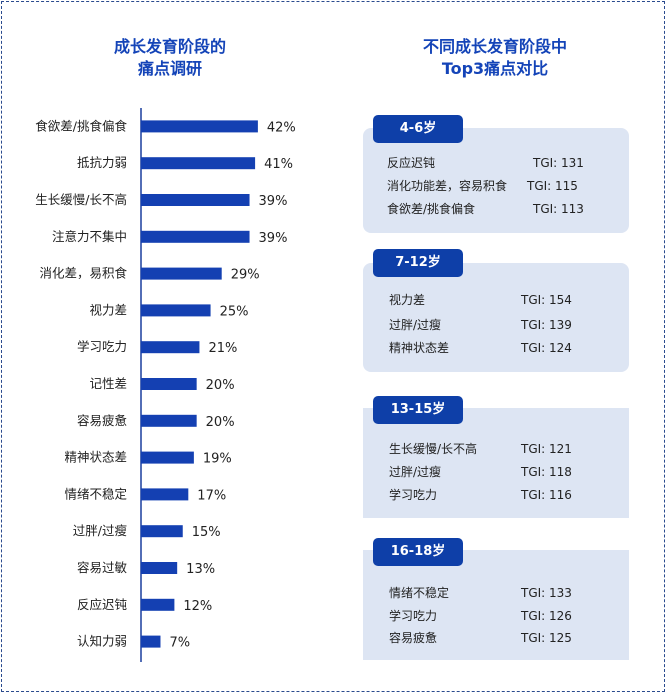 Image resolution: width=668 pixels, height=695 pixels. What do you see at coordinates (100, 530) in the screenshot?
I see `category-label: 过胖/过瘦` at bounding box center [100, 530].